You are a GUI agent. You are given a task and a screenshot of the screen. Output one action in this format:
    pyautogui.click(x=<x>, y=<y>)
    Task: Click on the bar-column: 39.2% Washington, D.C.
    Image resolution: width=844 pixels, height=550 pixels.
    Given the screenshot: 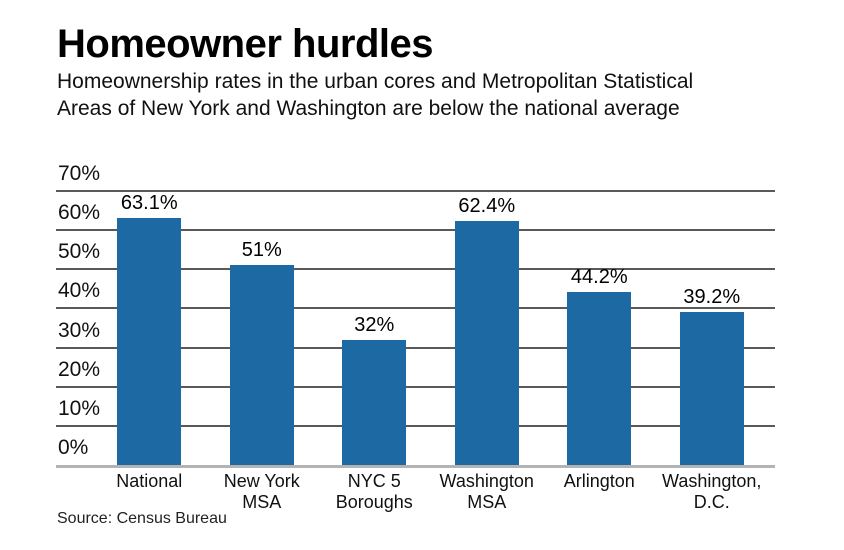 What is the action you would take?
    pyautogui.click(x=712, y=351)
    